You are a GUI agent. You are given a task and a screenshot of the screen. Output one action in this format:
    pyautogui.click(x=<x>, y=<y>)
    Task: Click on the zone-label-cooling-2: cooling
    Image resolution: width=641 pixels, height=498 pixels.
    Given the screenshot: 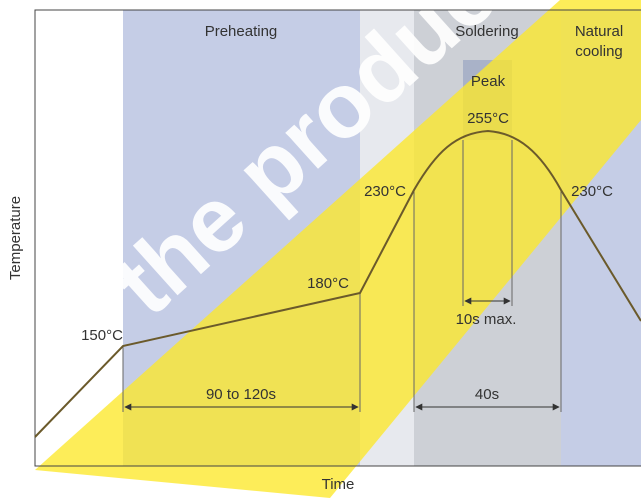 What is the action you would take?
    pyautogui.click(x=599, y=51)
    